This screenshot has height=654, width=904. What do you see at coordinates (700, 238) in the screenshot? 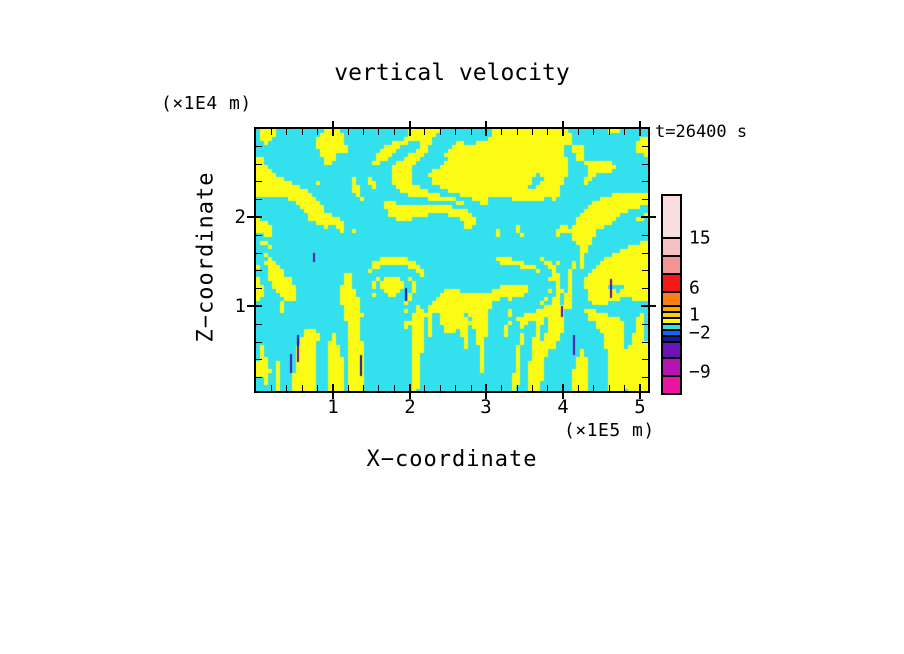
I see `colorbar-label: 15` at bounding box center [700, 238].